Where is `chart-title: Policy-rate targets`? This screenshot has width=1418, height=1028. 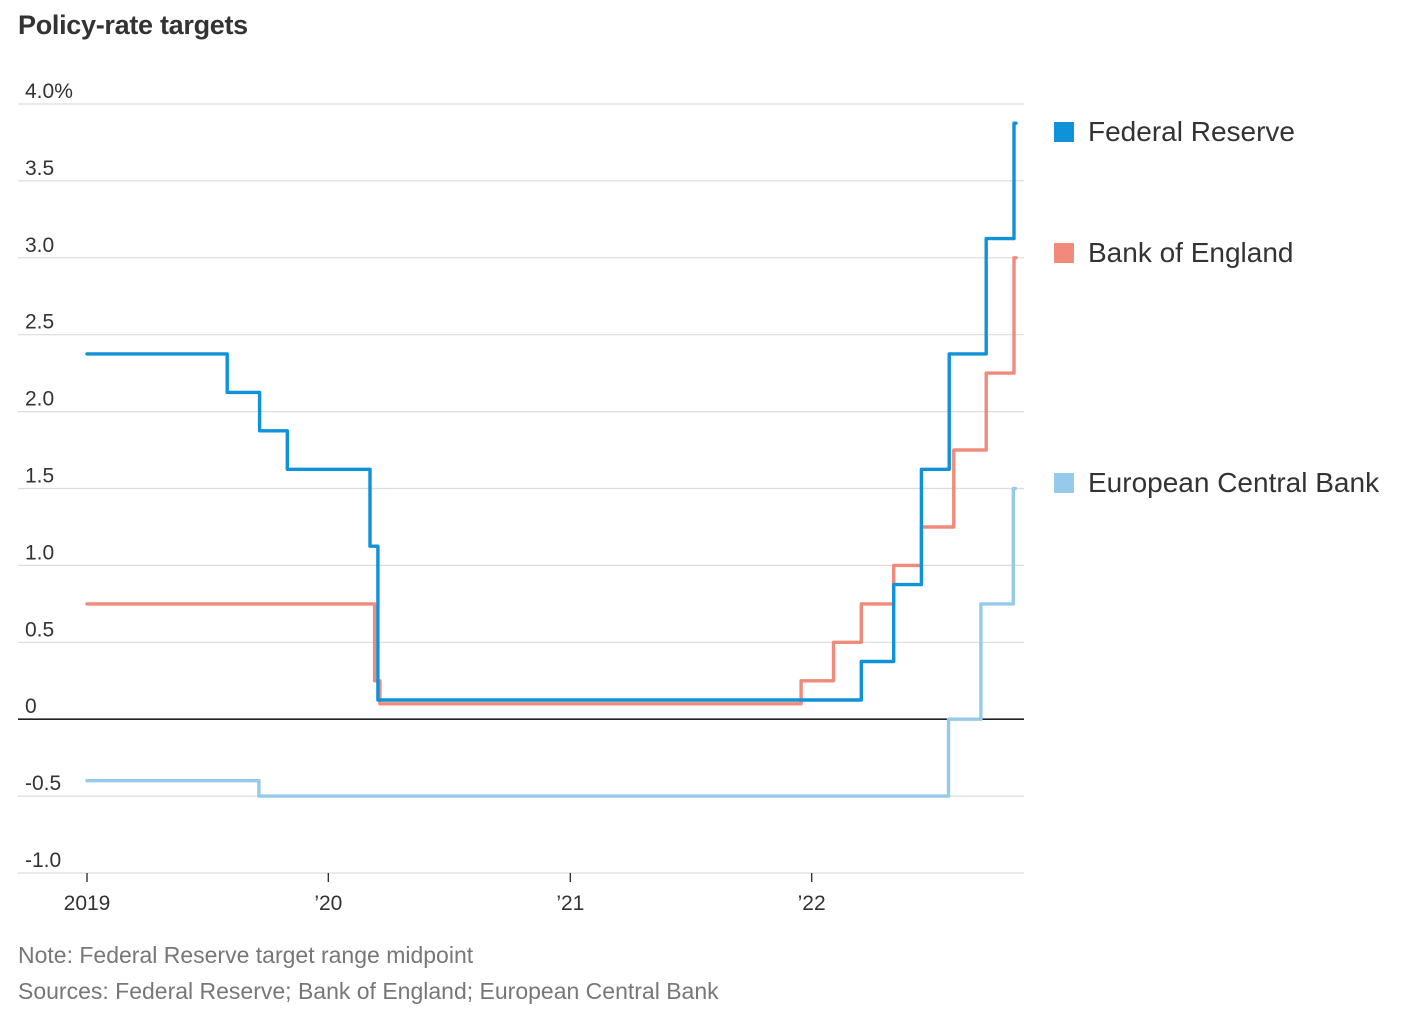
chart-title: Policy-rate targets is located at coordinates (133, 25).